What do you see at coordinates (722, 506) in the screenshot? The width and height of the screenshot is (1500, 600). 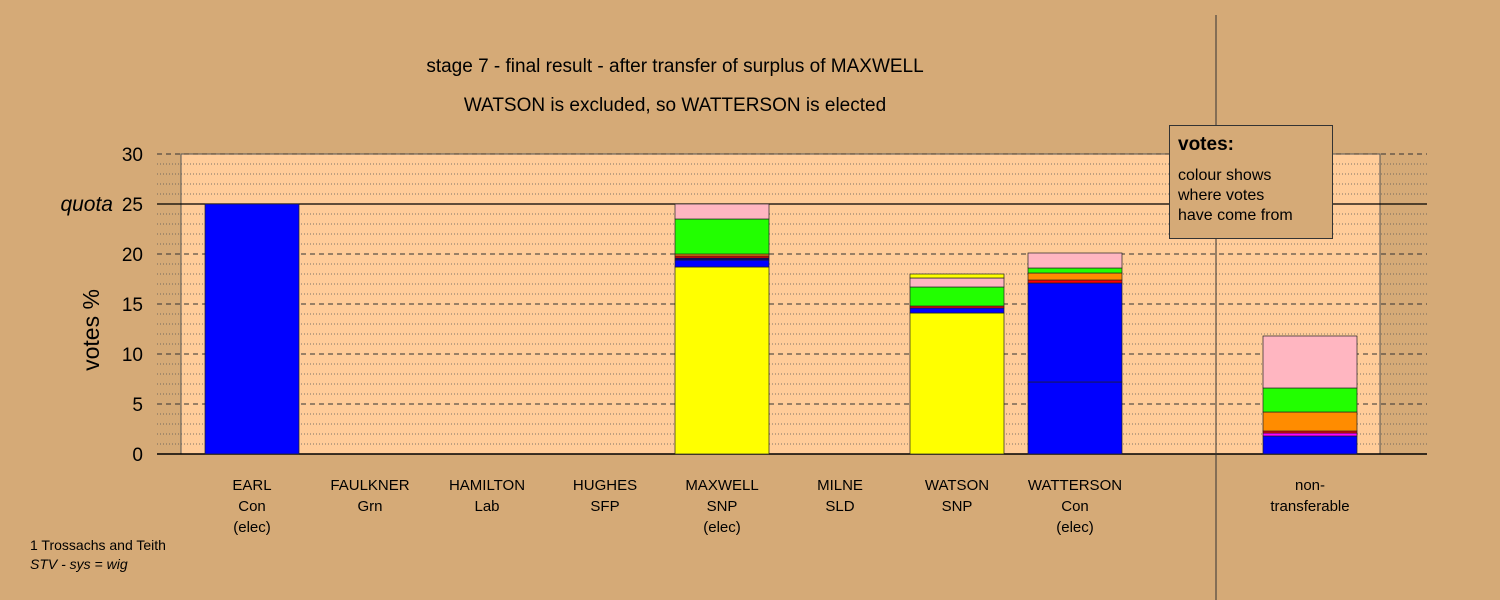 I see `candidate-label-maxwell: SNP` at bounding box center [722, 506].